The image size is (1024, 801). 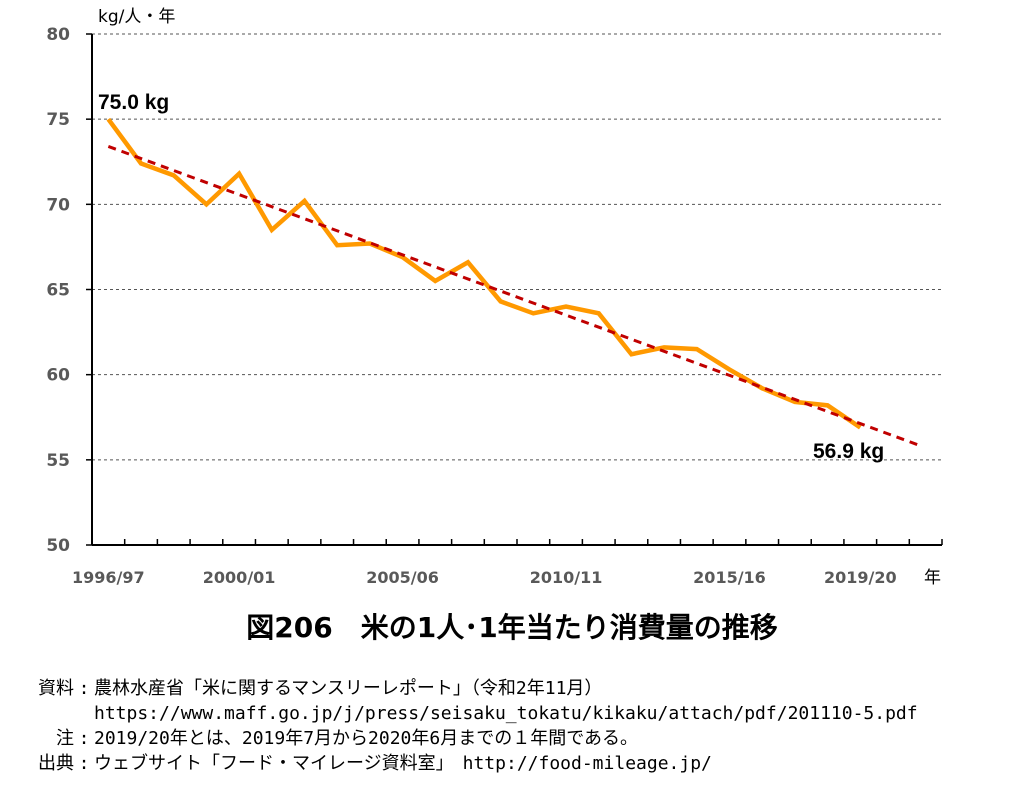 I want to click on annotation-first-value: 75.0 kg, so click(x=133, y=102).